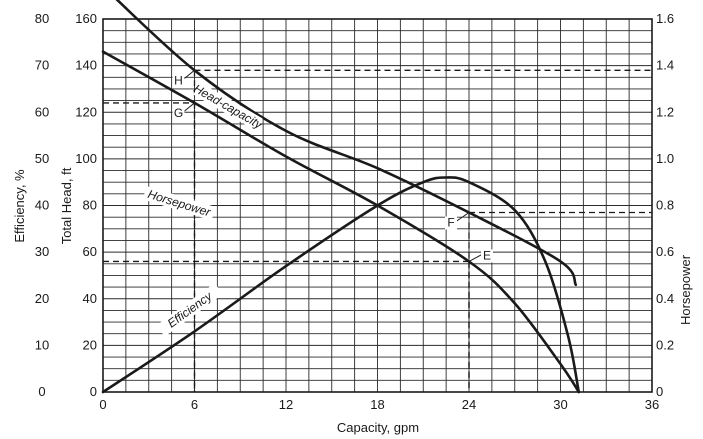 This screenshot has width=703, height=439. I want to click on horsepower-tick-label: 0.2, so click(665, 344).